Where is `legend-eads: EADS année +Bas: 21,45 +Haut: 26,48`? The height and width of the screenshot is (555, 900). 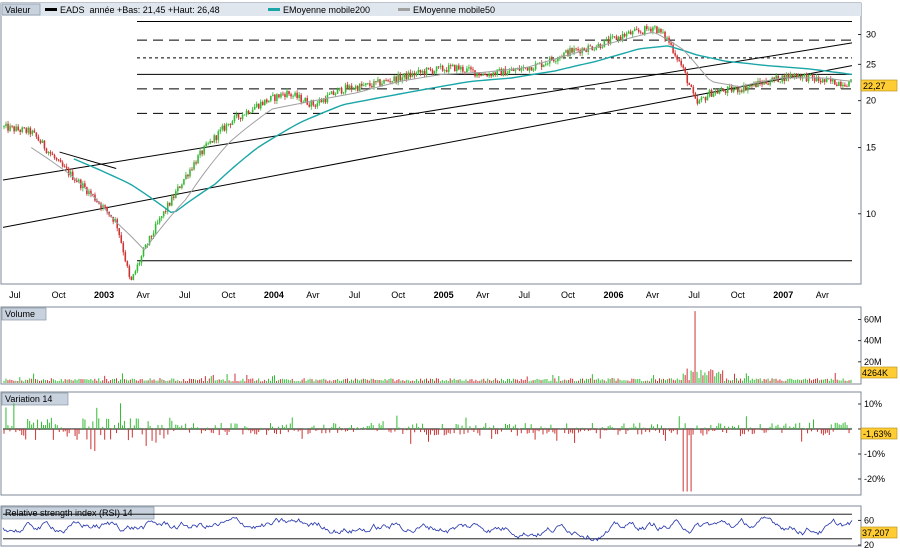 legend-eads: EADS année +Bas: 21,45 +Haut: 26,48 is located at coordinates (140, 10).